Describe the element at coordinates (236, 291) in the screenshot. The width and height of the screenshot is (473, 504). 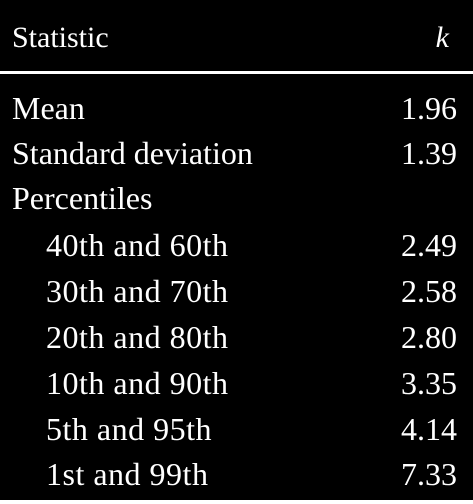
I see `table-row-30-70: 30th and 70th 2.58` at that location.